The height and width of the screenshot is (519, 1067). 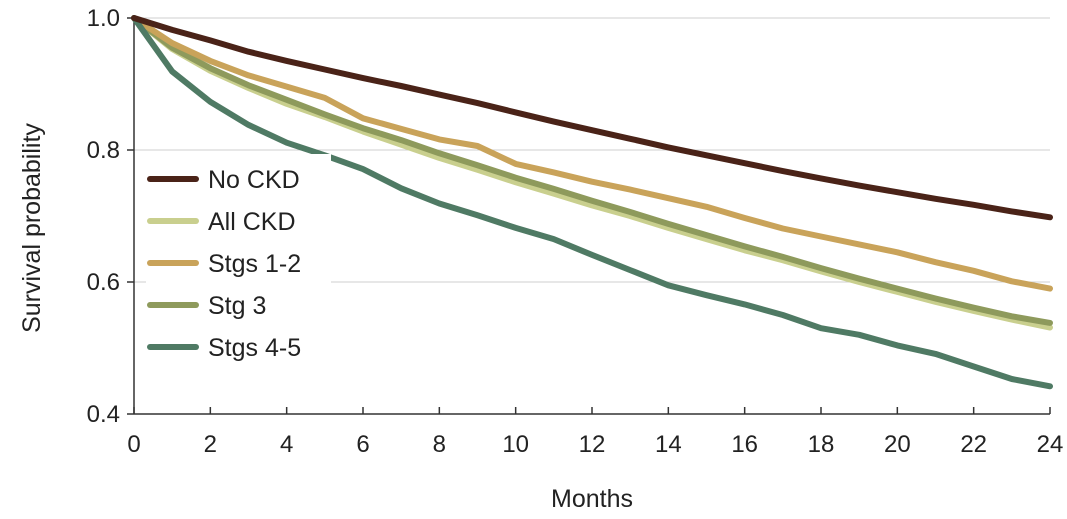 I want to click on x-tick-label: 0, so click(x=133, y=444).